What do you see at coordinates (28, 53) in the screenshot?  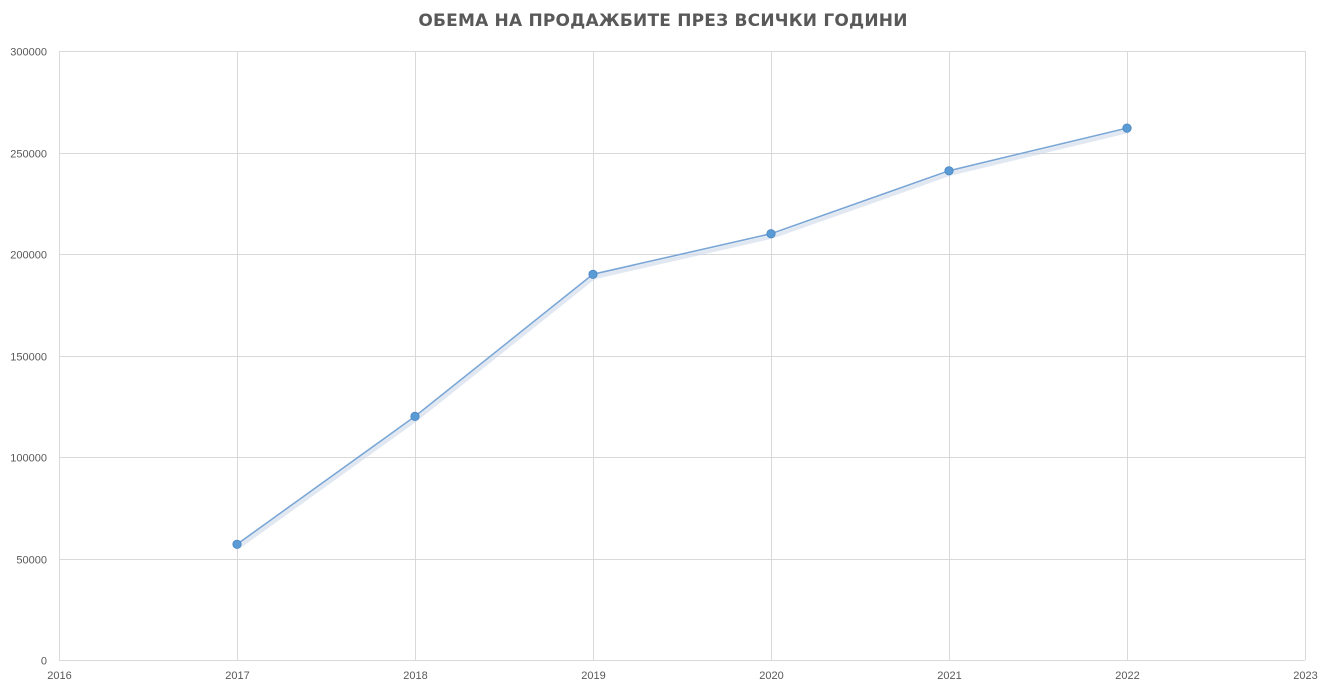 I see `y-tick-label: 300000` at bounding box center [28, 53].